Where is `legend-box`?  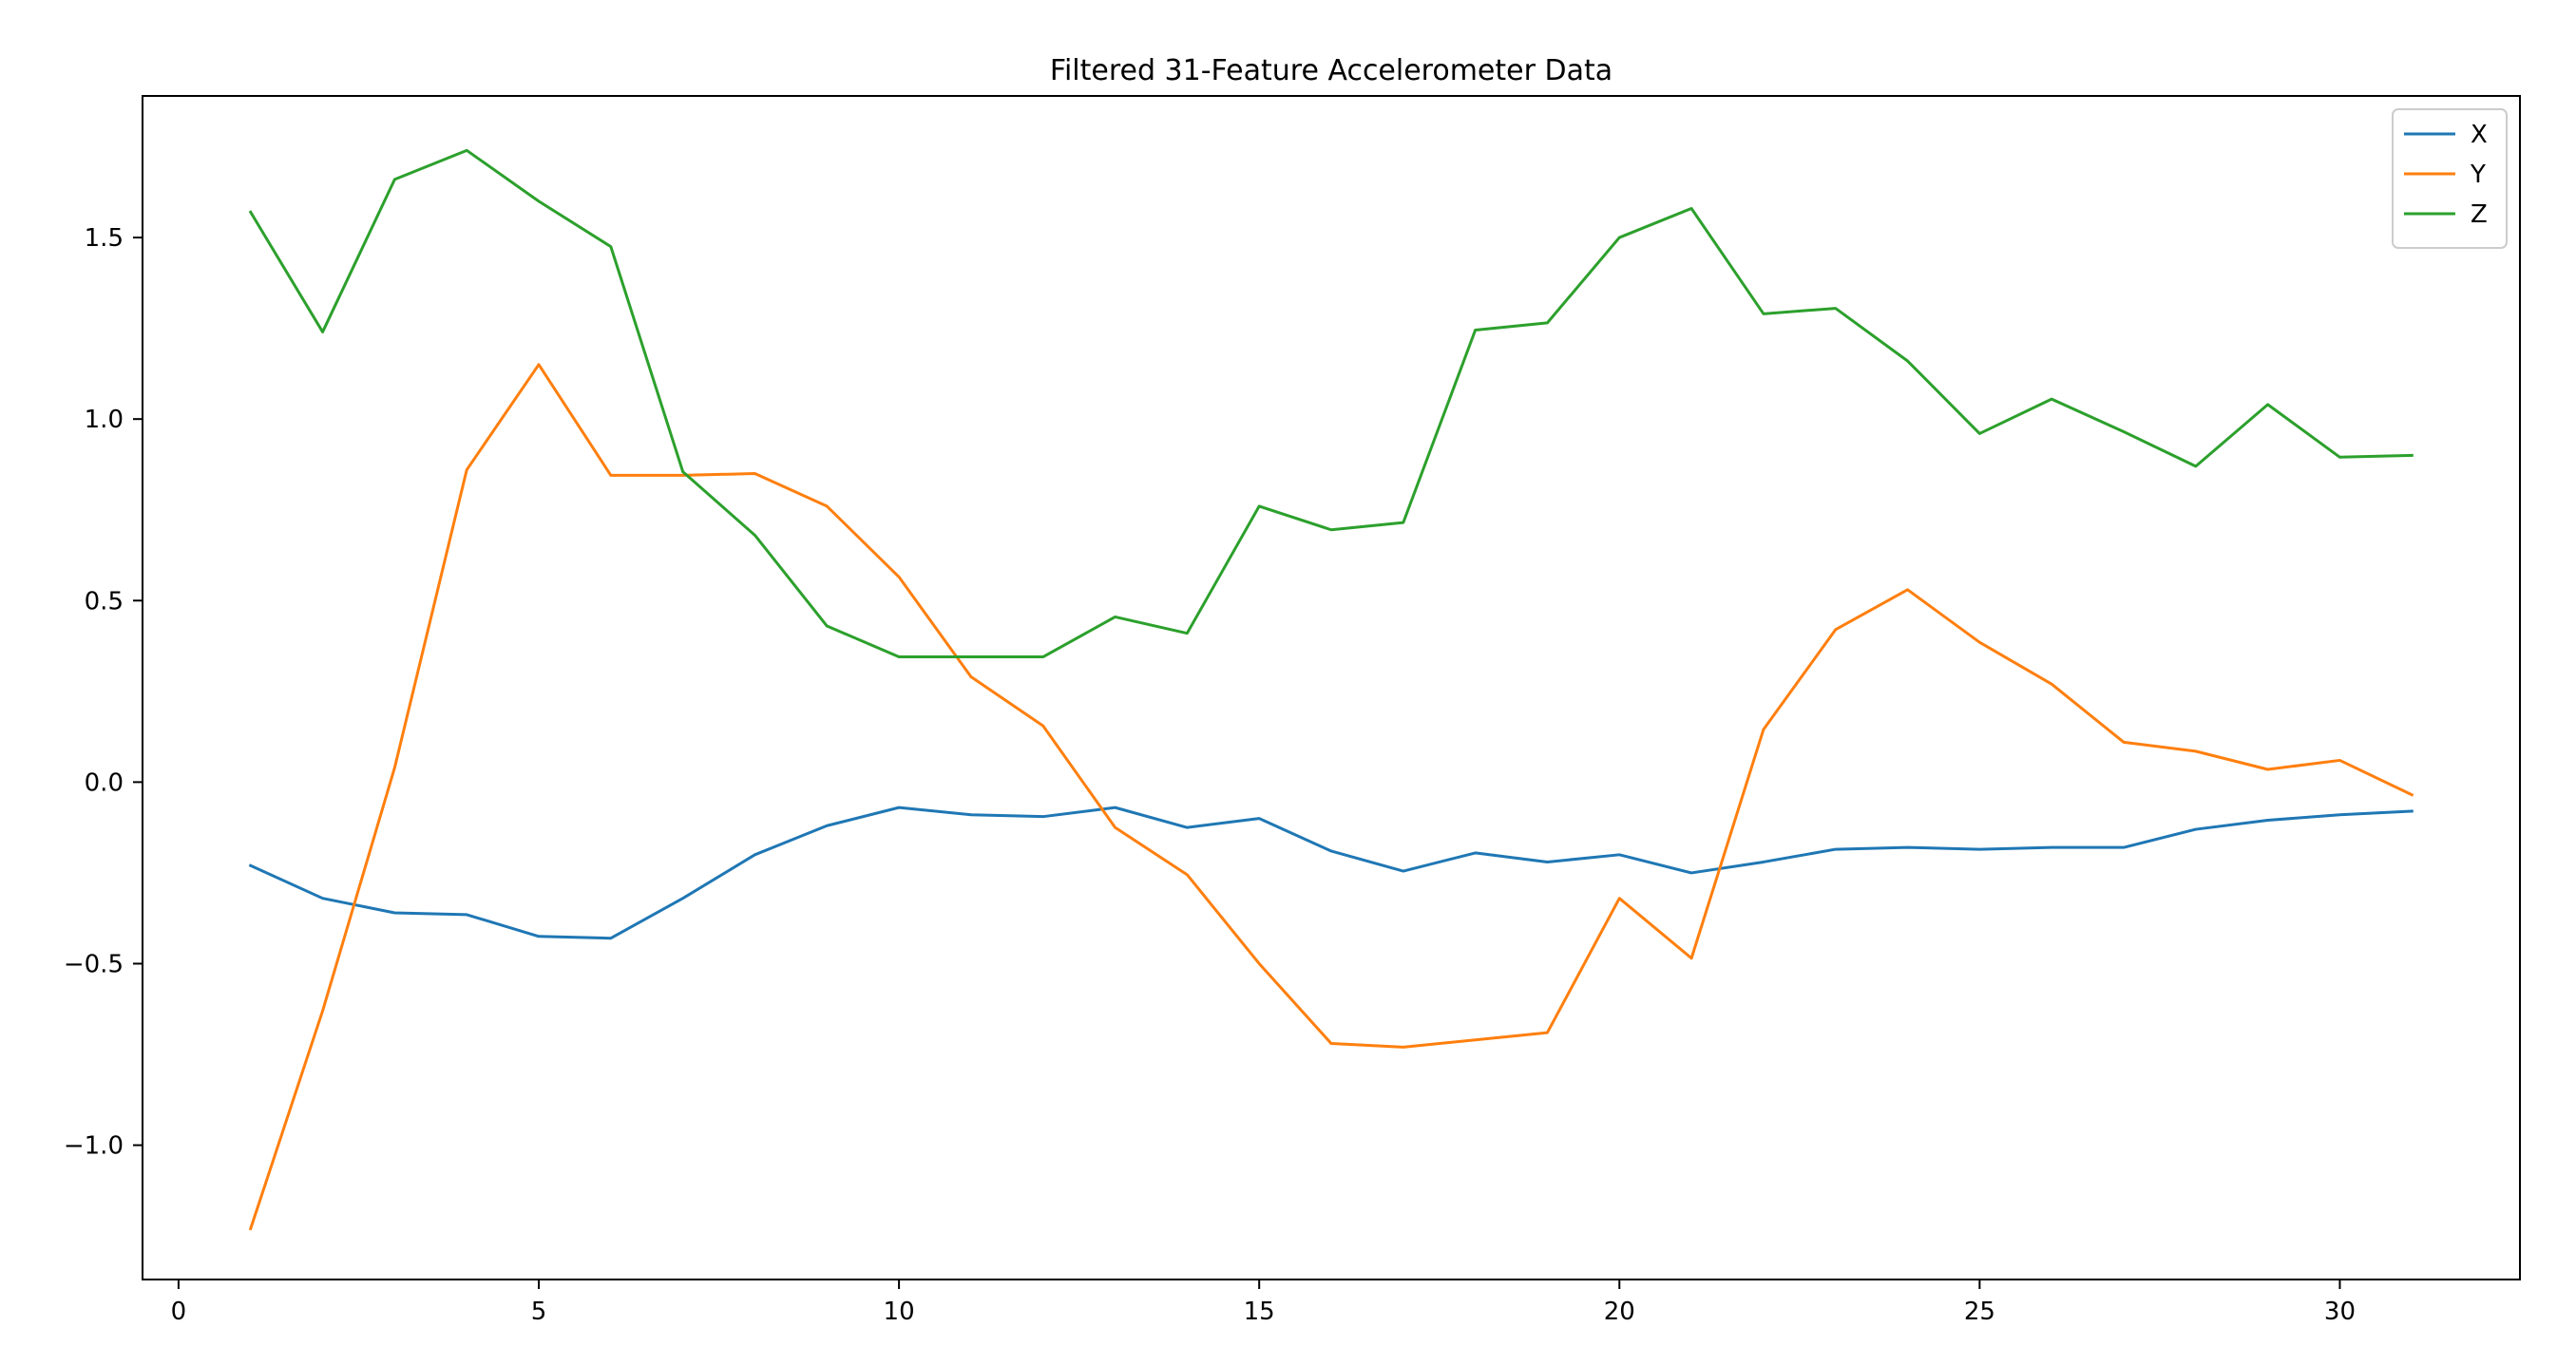
legend-box is located at coordinates (2450, 178).